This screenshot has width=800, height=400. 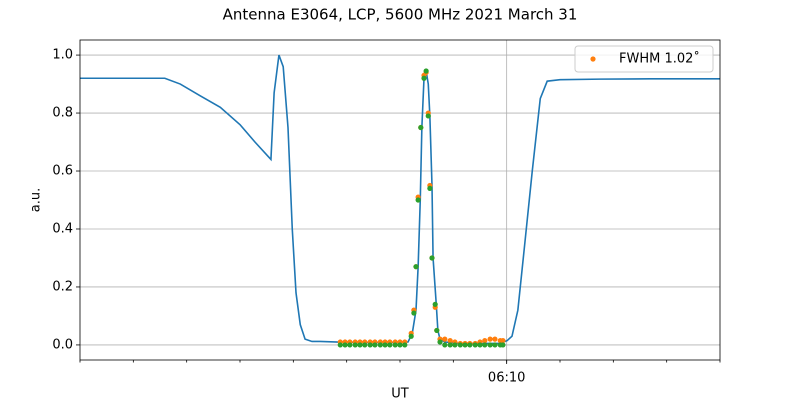 I want to click on legend-label: FWHM 1.02˚, so click(x=659, y=59).